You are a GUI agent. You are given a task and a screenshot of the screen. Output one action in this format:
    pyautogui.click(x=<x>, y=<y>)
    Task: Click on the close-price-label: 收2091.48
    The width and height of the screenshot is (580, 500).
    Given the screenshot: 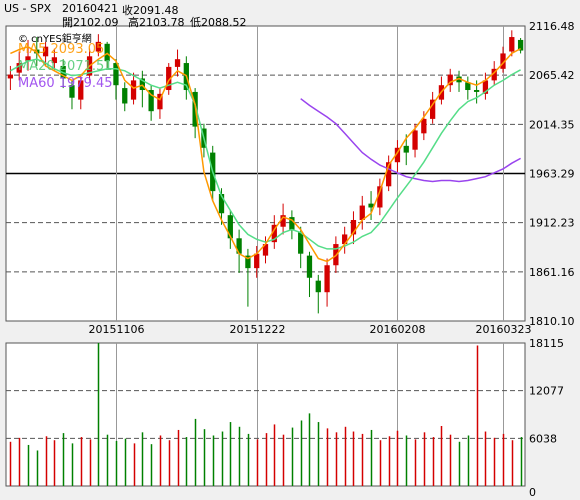 What is the action you would take?
    pyautogui.click(x=150, y=10)
    